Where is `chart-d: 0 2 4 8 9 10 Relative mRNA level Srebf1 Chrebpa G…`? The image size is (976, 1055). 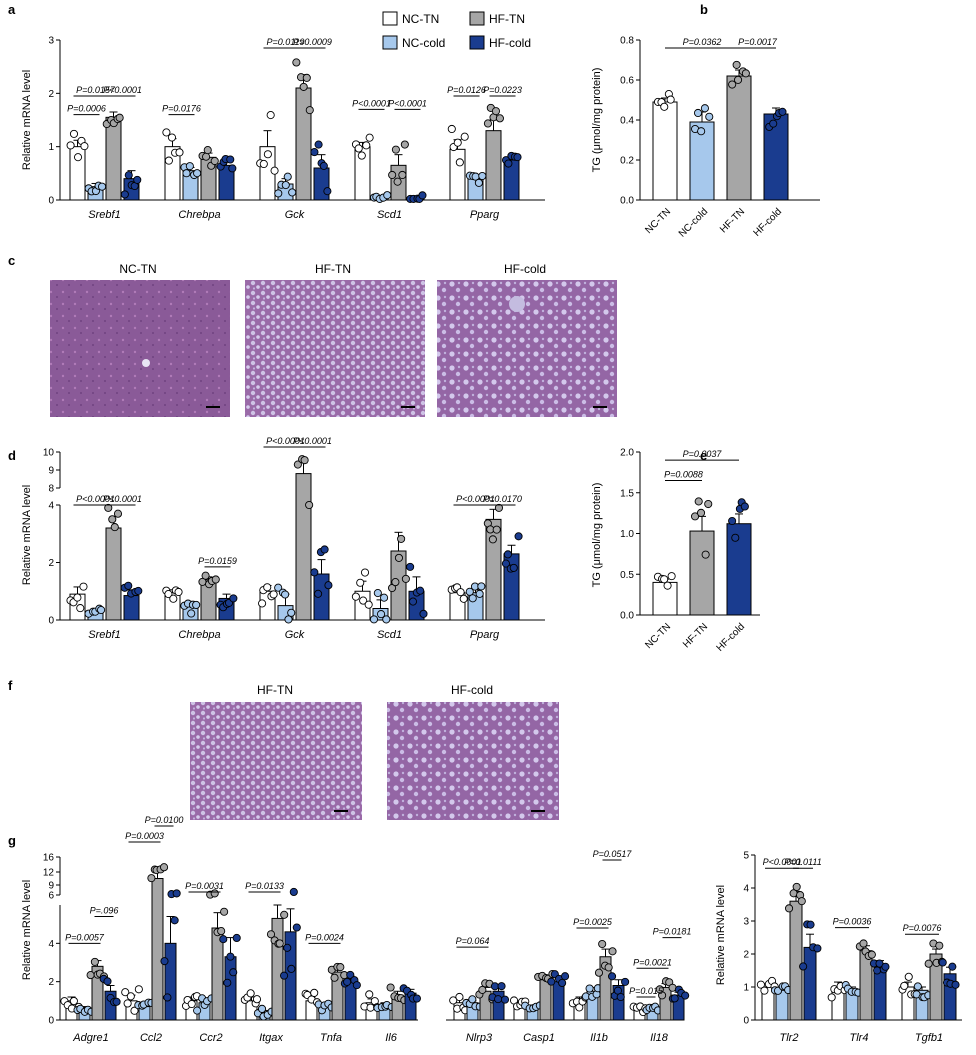
chart-d: 0 2 4 8 9 10 Relative mRNA level Srebf1 Chrebpa G… is located at coordinates (283, 538).